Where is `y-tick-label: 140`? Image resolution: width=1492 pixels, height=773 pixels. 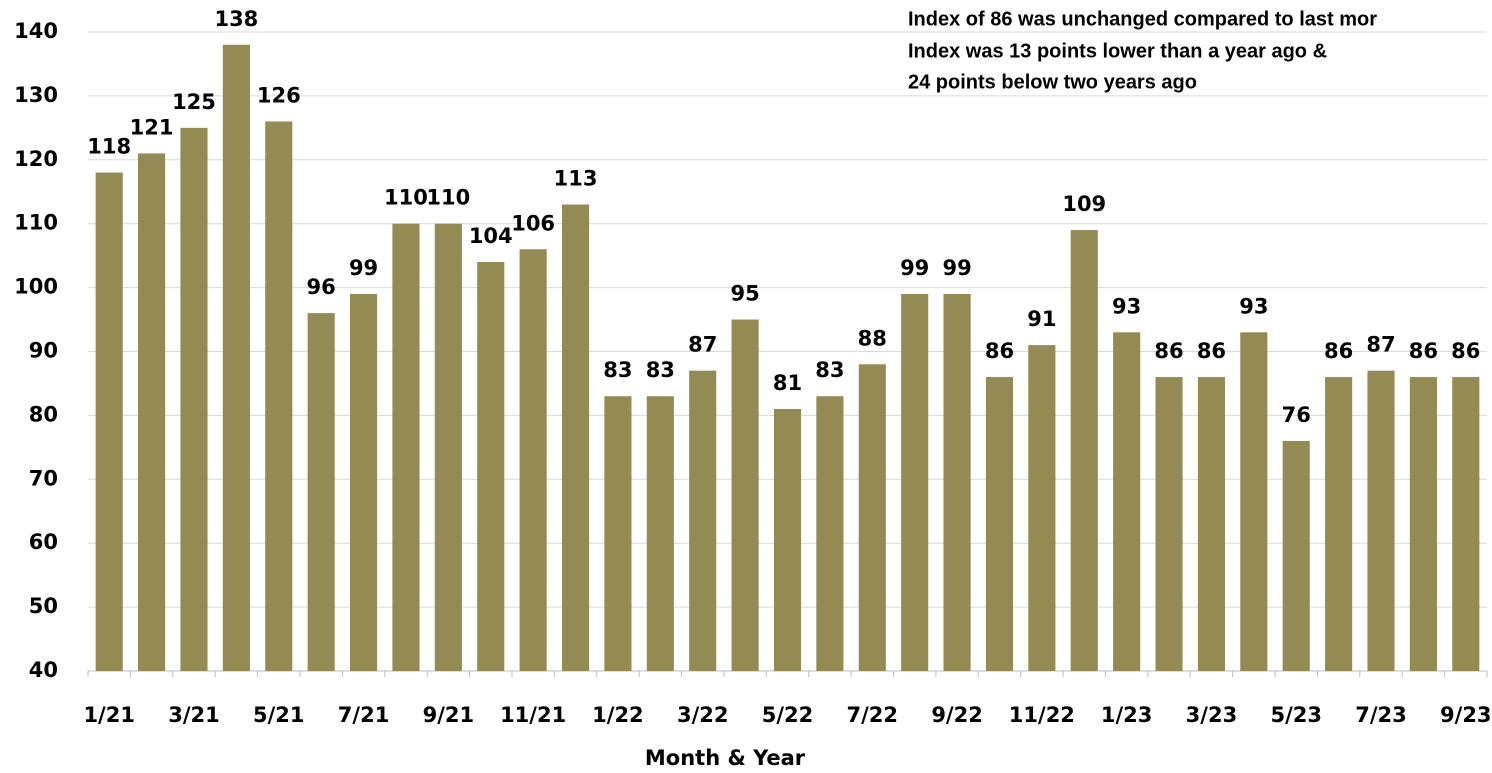 y-tick-label: 140 is located at coordinates (36, 31).